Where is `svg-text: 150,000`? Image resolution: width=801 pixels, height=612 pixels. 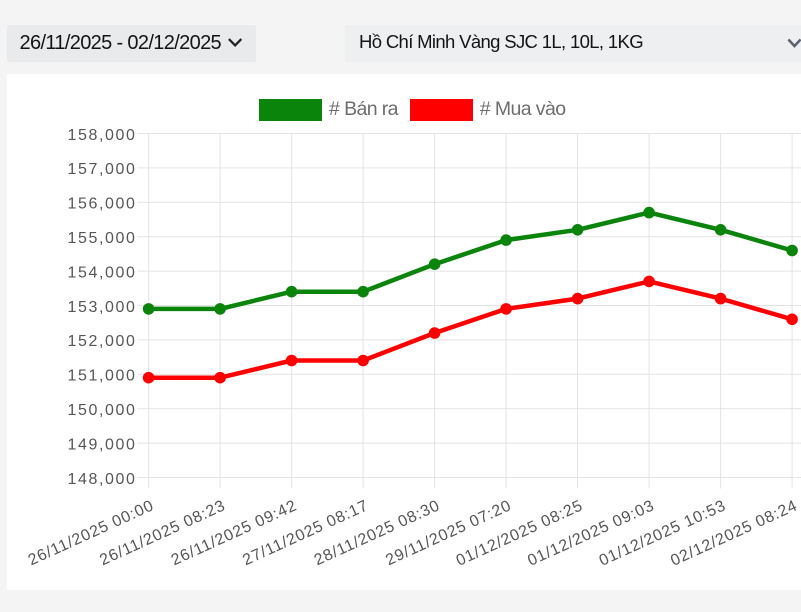
svg-text: 150,000 is located at coordinates (101, 410).